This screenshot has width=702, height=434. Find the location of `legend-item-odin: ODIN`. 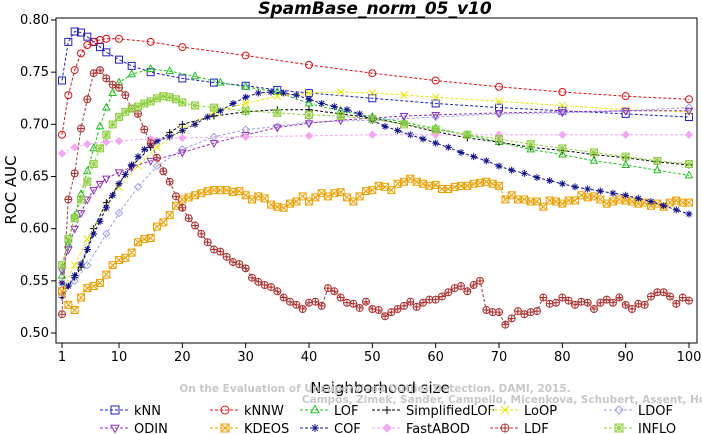

legend-item-odin: ODIN is located at coordinates (134, 428).